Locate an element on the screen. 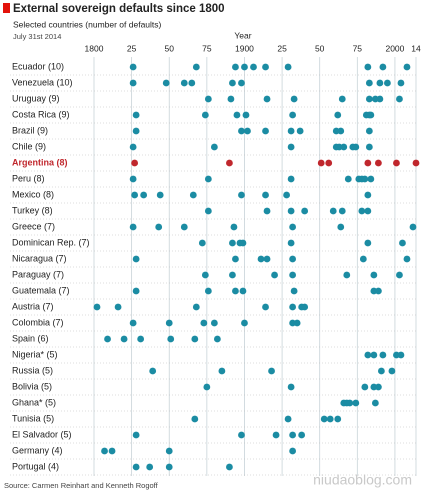 Image resolution: width=423 pixels, height=497 pixels. country-label: Portugal (4) is located at coordinates (35, 466).